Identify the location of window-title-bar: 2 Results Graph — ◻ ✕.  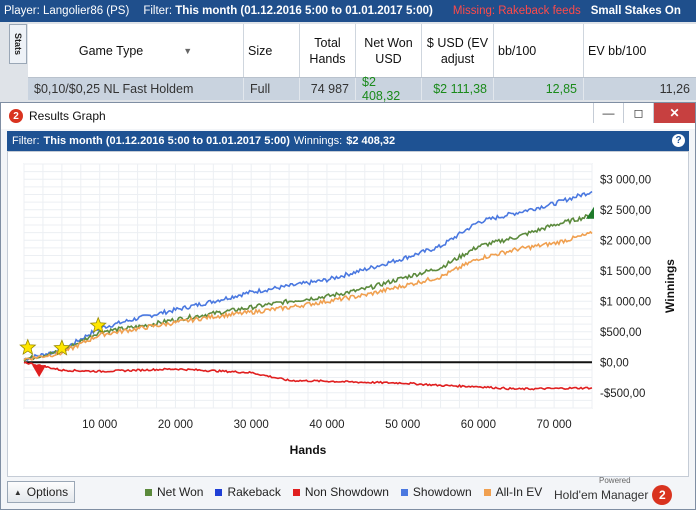
(348, 116).